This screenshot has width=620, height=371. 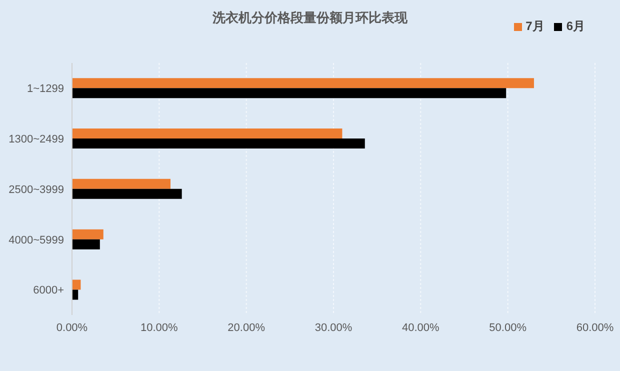 What do you see at coordinates (159, 328) in the screenshot?
I see `x-tick-label: 10.00%` at bounding box center [159, 328].